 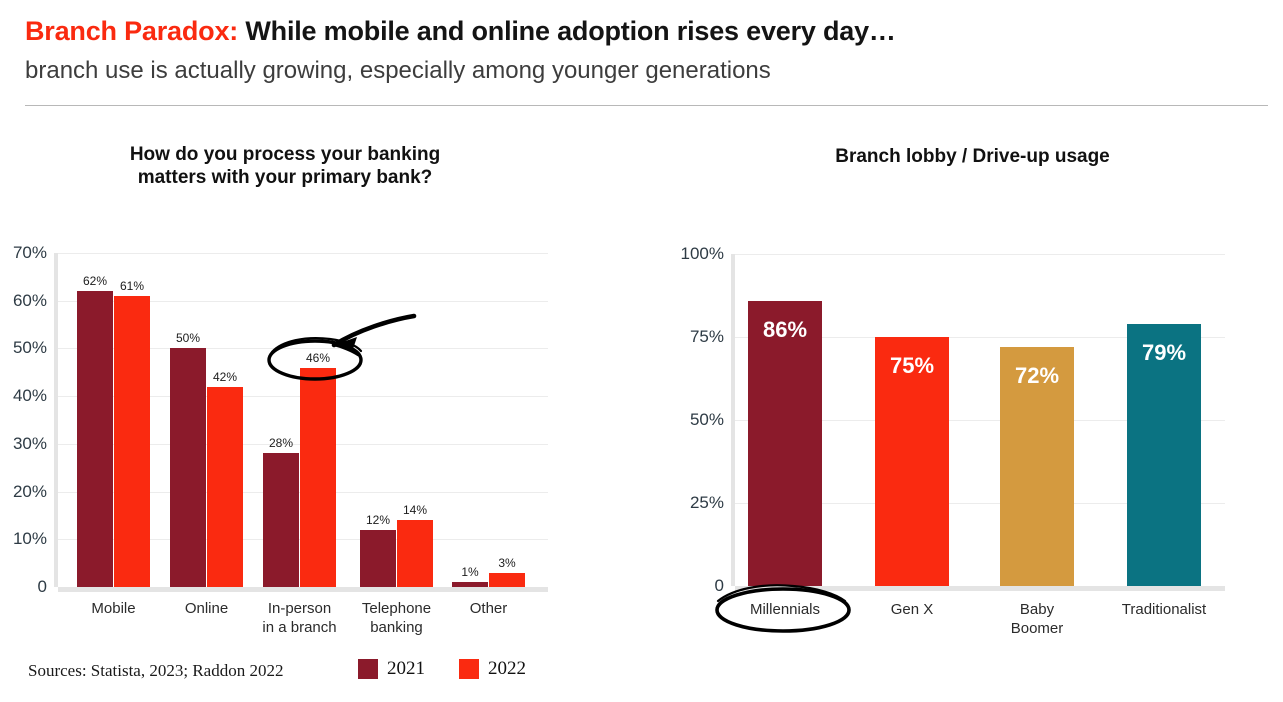 What do you see at coordinates (29, 396) in the screenshot?
I see `left-chart-y-tick-label: 40%` at bounding box center [29, 396].